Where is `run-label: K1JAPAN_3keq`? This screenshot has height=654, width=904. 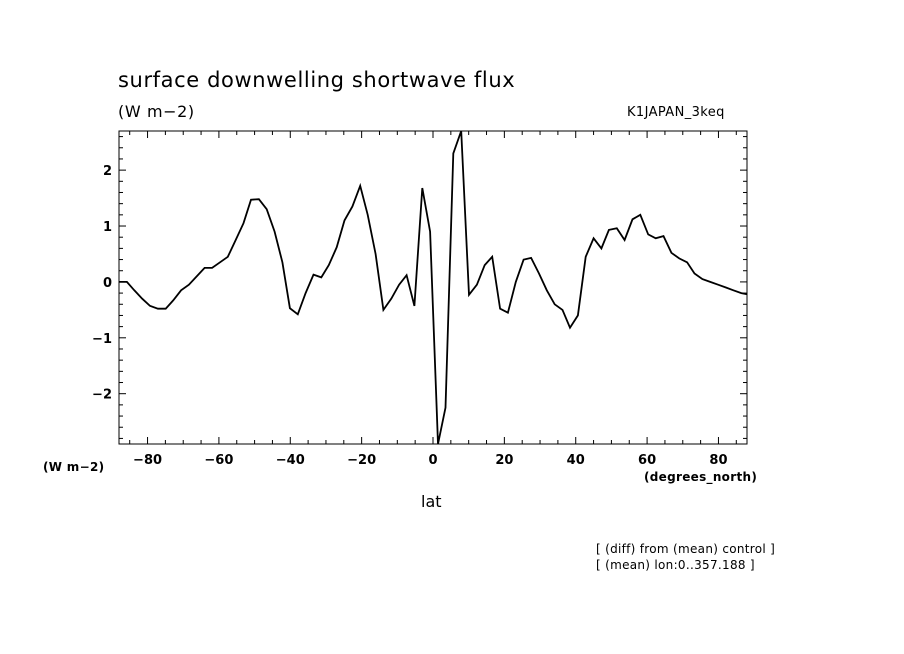
run-label: K1JAPAN_3keq is located at coordinates (676, 112).